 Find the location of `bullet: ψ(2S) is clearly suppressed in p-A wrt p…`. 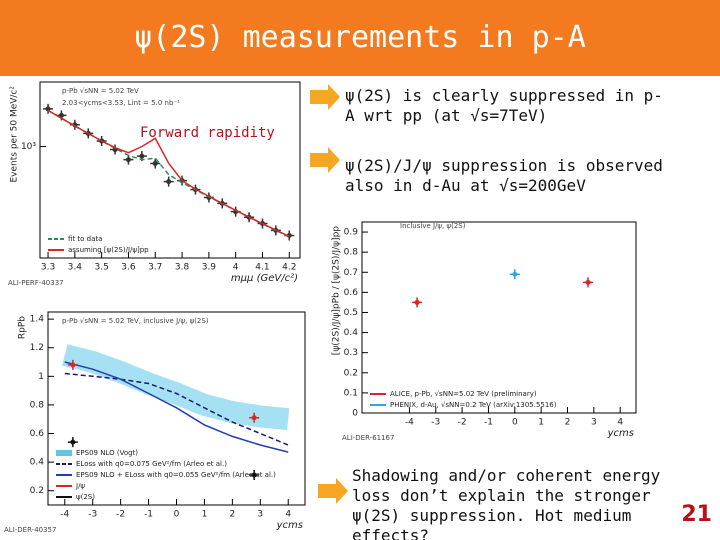

bullet: ψ(2S) is clearly suppressed in p-A wrt p… is located at coordinates (504, 105).